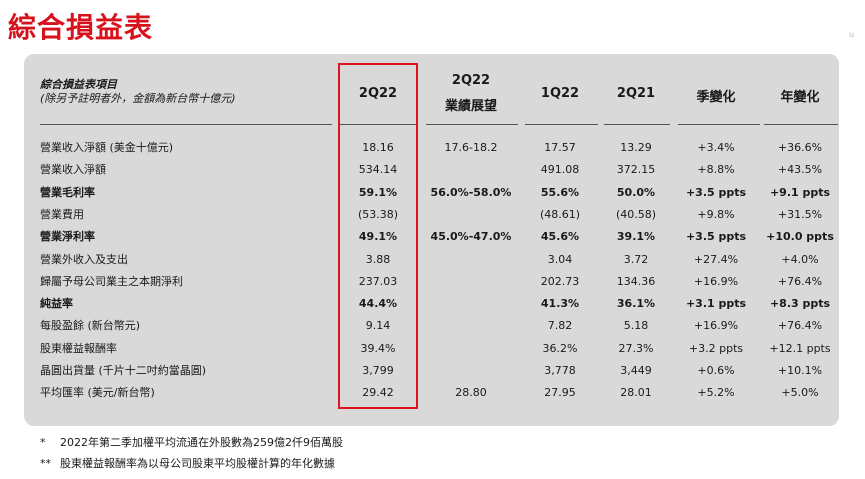 The height and width of the screenshot is (479, 865). What do you see at coordinates (67, 237) in the screenshot?
I see `row-label: 營業淨利率` at bounding box center [67, 237].